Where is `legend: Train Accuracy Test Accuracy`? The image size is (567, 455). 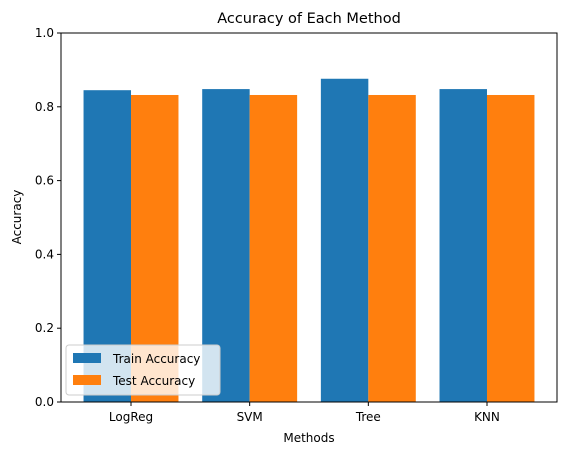
legend: Train Accuracy Test Accuracy is located at coordinates (143, 370).